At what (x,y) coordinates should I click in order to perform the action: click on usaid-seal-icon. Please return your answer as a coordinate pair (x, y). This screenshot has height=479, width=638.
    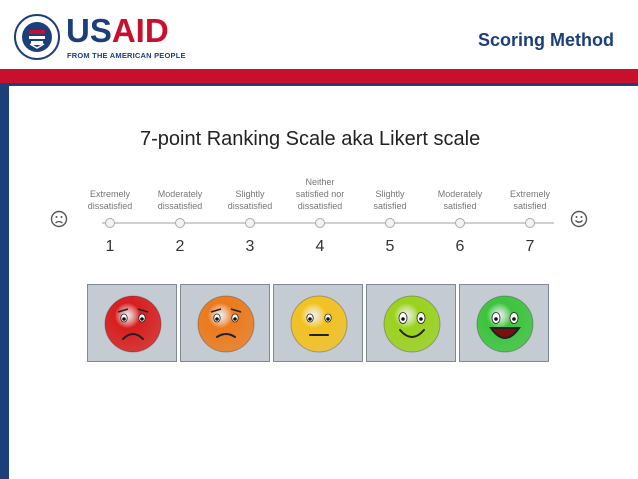
    Looking at the image, I should click on (37, 37).